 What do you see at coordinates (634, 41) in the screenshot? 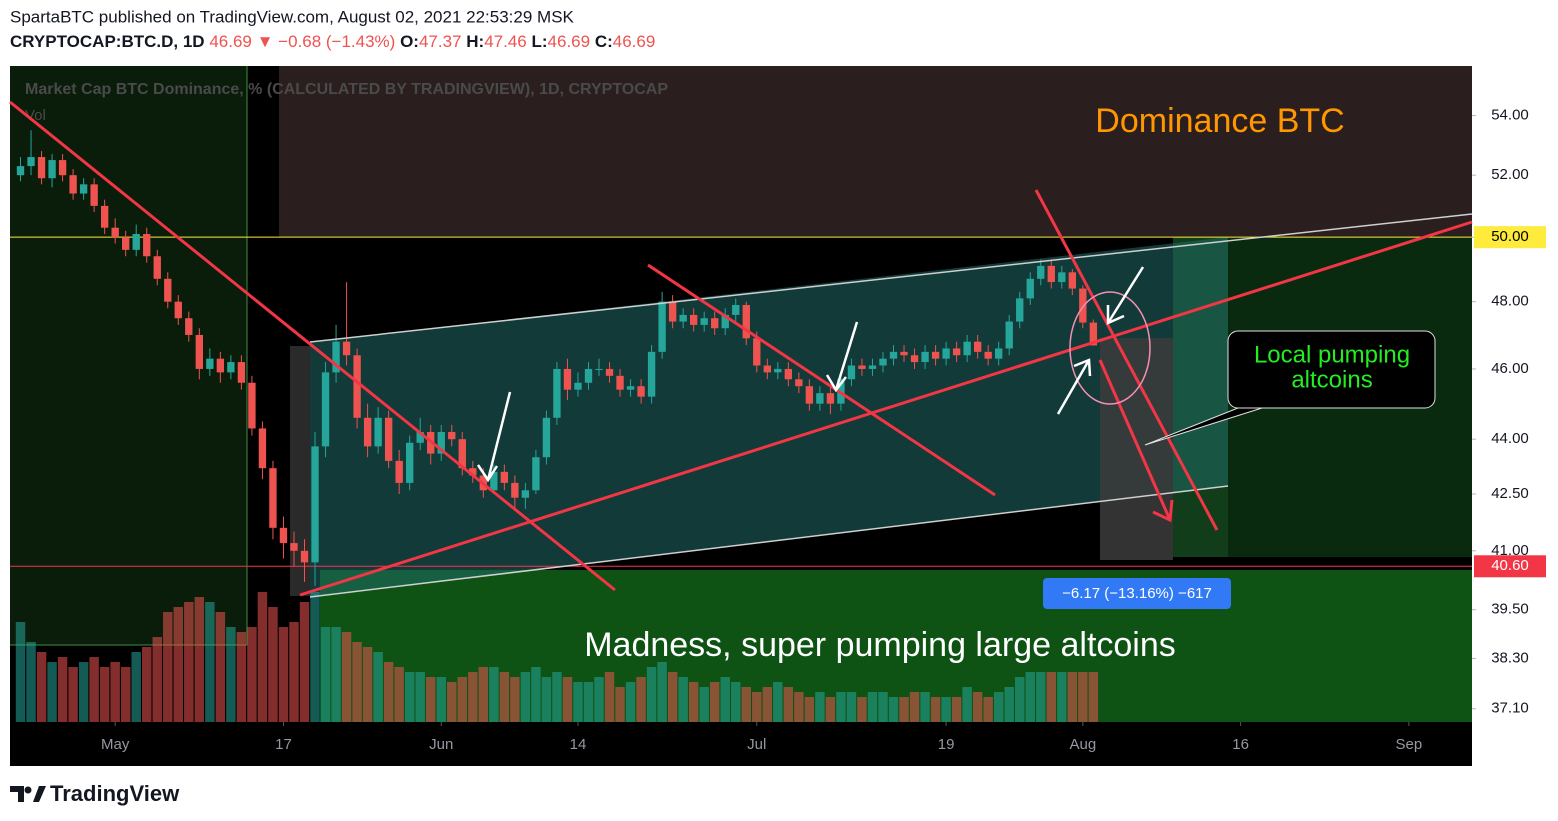
I see `c: 46.69` at bounding box center [634, 41].